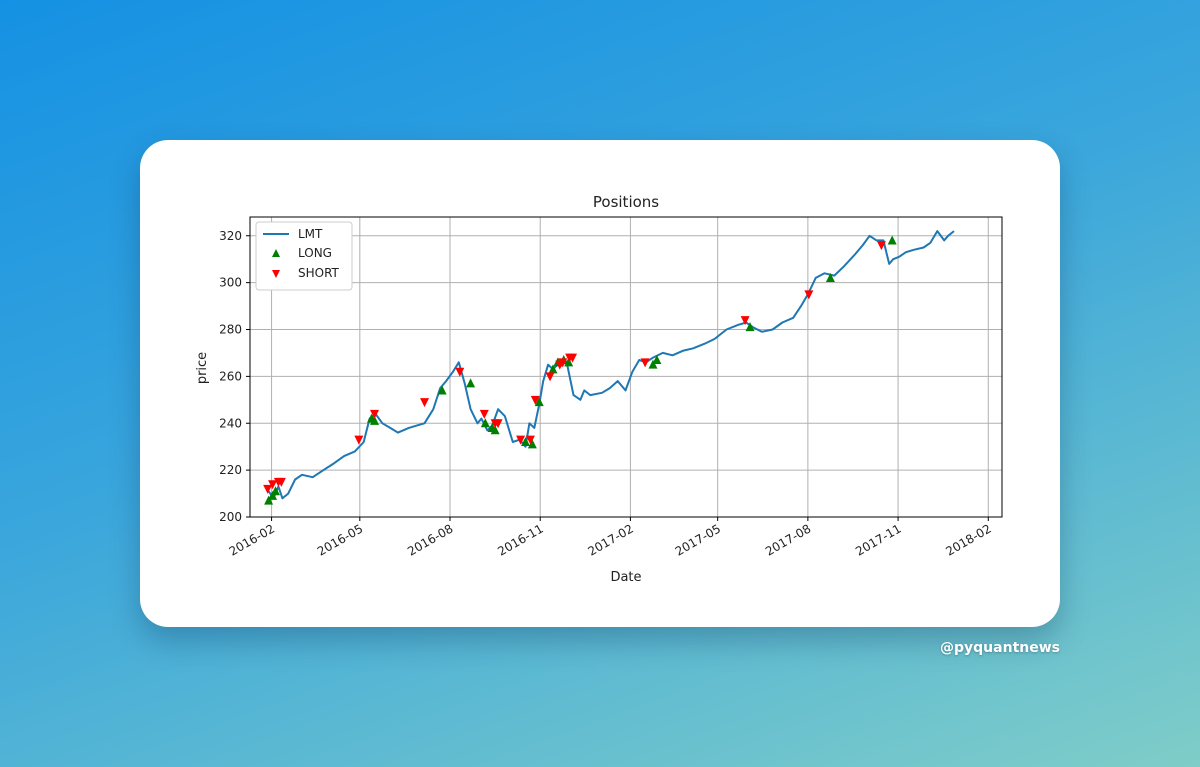  What do you see at coordinates (252, 539) in the screenshot?
I see `x-tick-label: 2016-02` at bounding box center [252, 539].